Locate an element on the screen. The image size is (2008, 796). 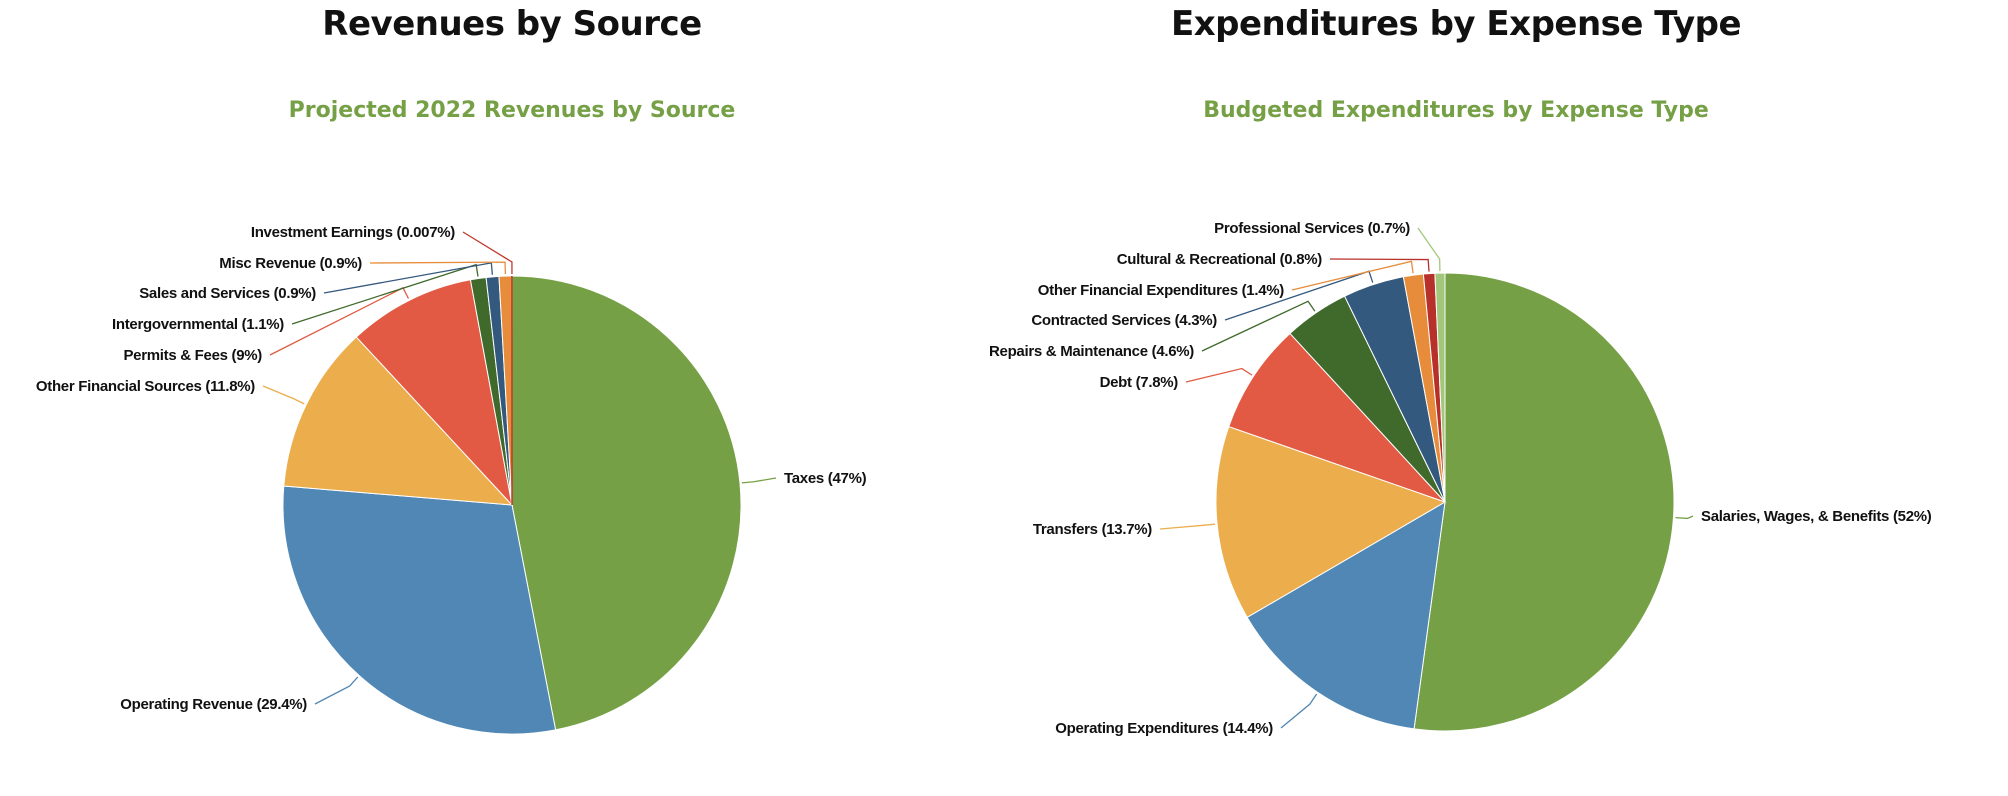
slice-label: Repairs & Maintenance (4.6%) is located at coordinates (1091, 351).